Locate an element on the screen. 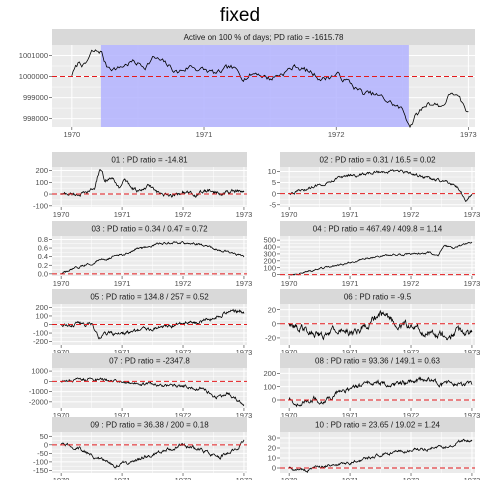 The height and width of the screenshot is (480, 480). y-tick-label: 10 is located at coordinates (272, 171).